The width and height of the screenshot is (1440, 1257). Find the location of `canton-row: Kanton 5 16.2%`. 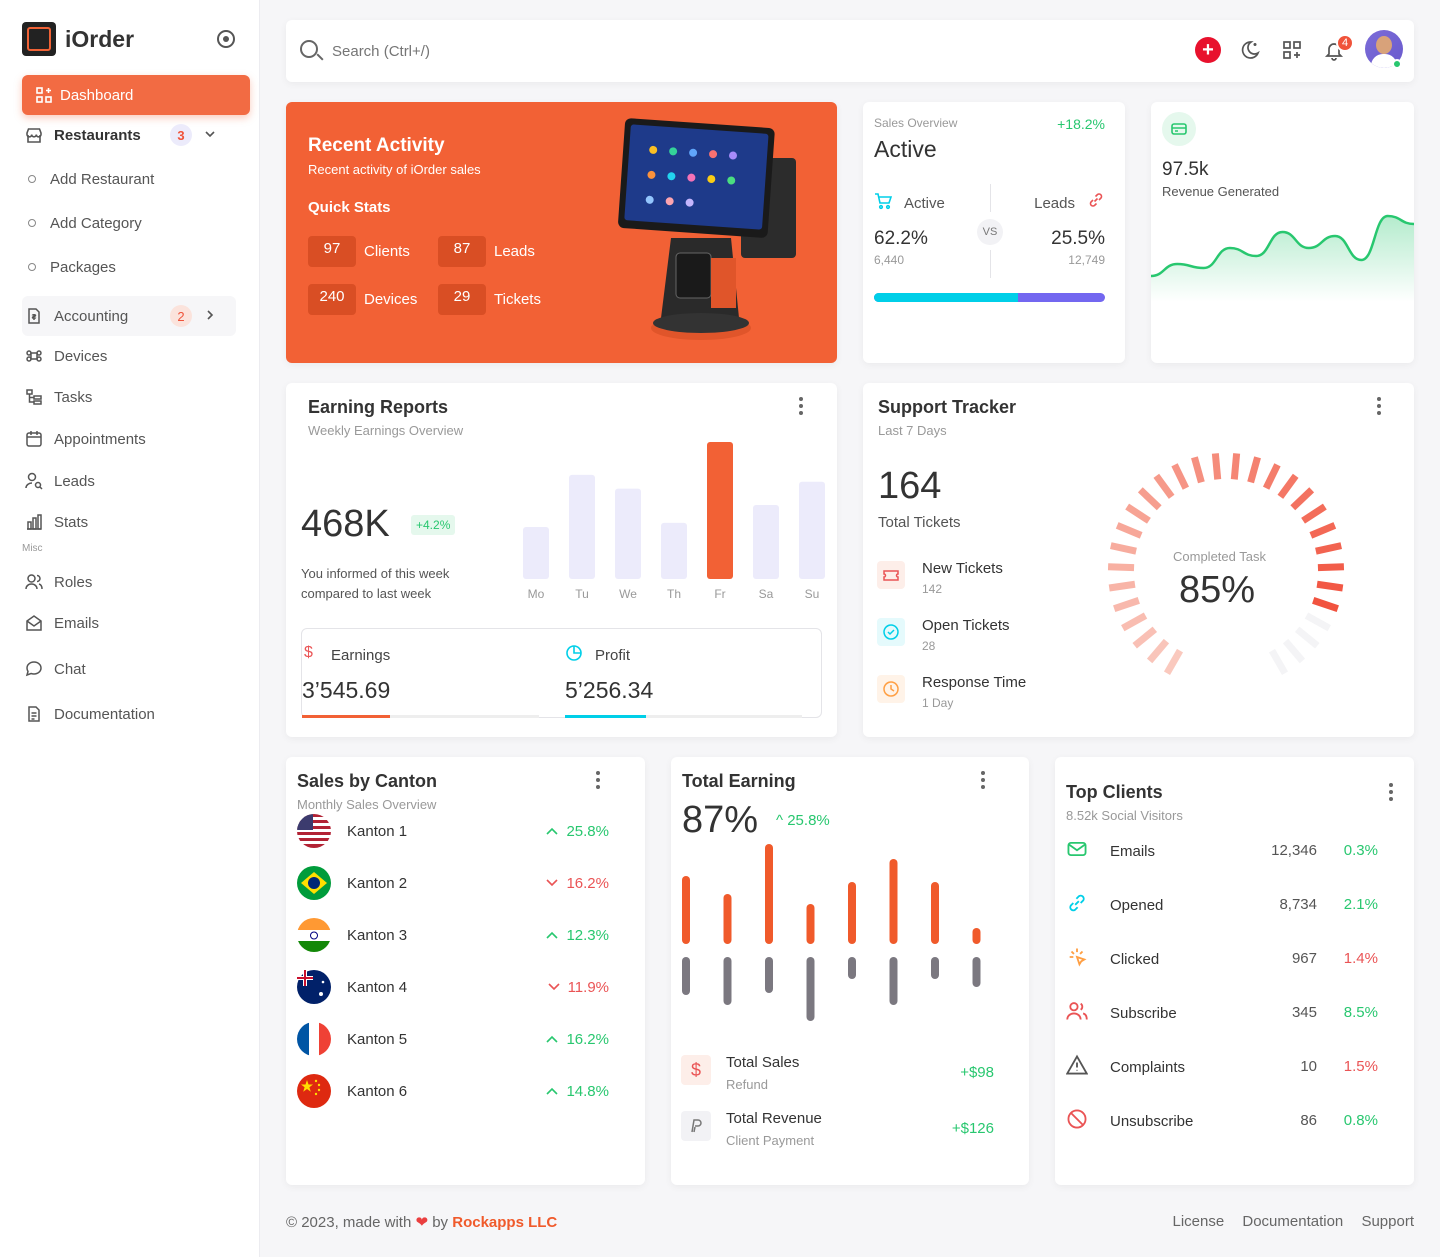

canton-row: Kanton 5 16.2% is located at coordinates (462, 1039).